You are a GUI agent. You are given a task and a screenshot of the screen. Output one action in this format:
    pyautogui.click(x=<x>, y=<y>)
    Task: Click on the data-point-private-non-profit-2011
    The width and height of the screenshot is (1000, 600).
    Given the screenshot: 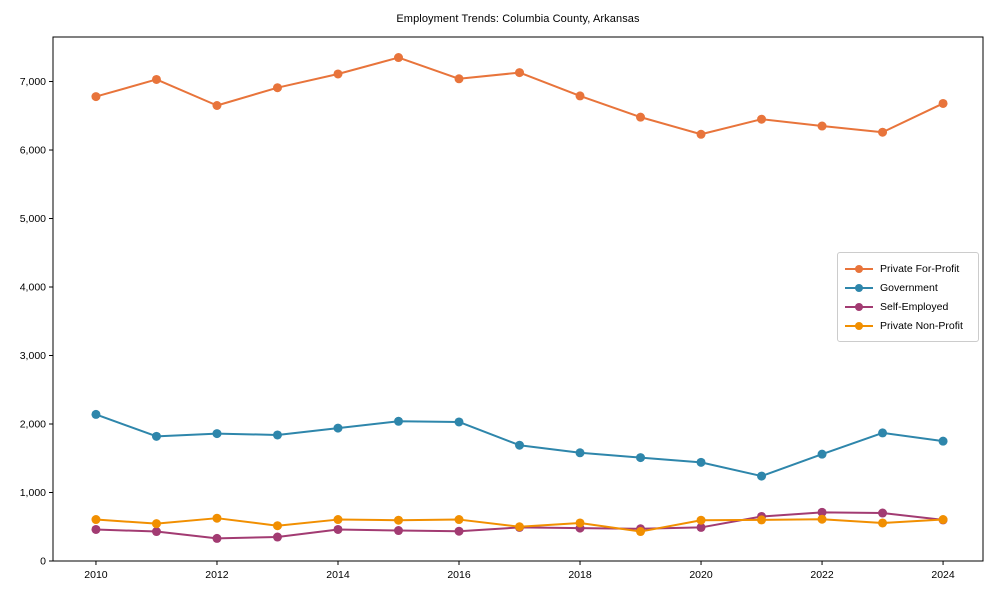 What is the action you would take?
    pyautogui.click(x=156, y=524)
    